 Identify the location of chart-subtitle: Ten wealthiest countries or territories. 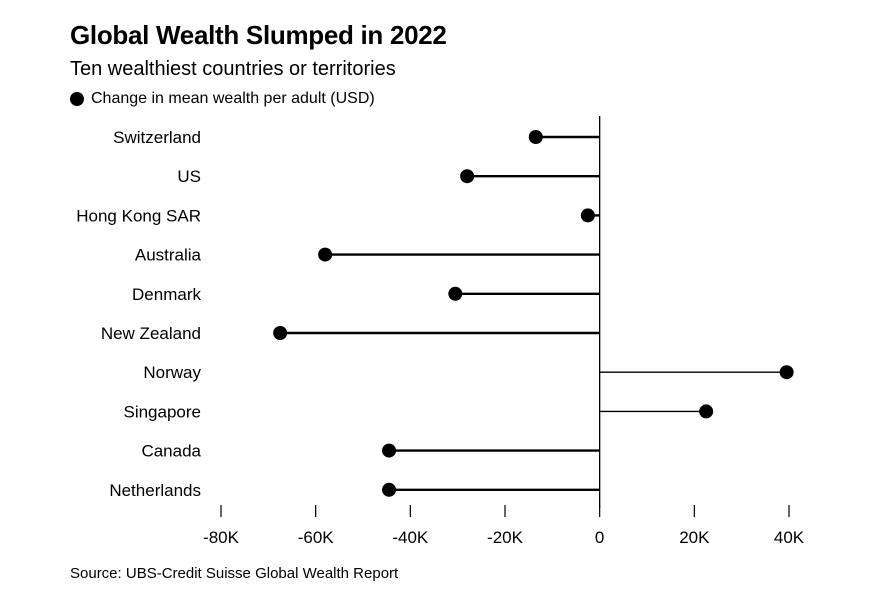
(233, 69).